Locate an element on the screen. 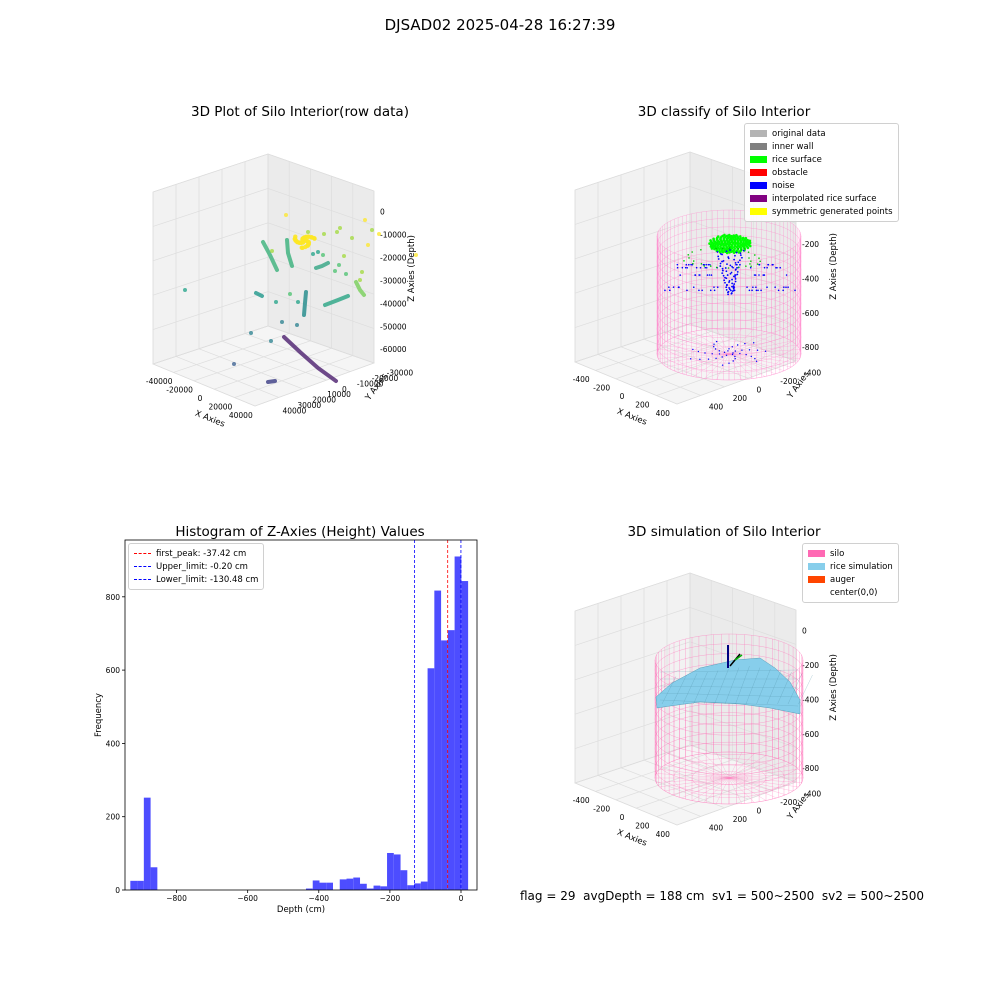 This screenshot has width=1000, height=1000. x-tick-label: −200 is located at coordinates (390, 898).